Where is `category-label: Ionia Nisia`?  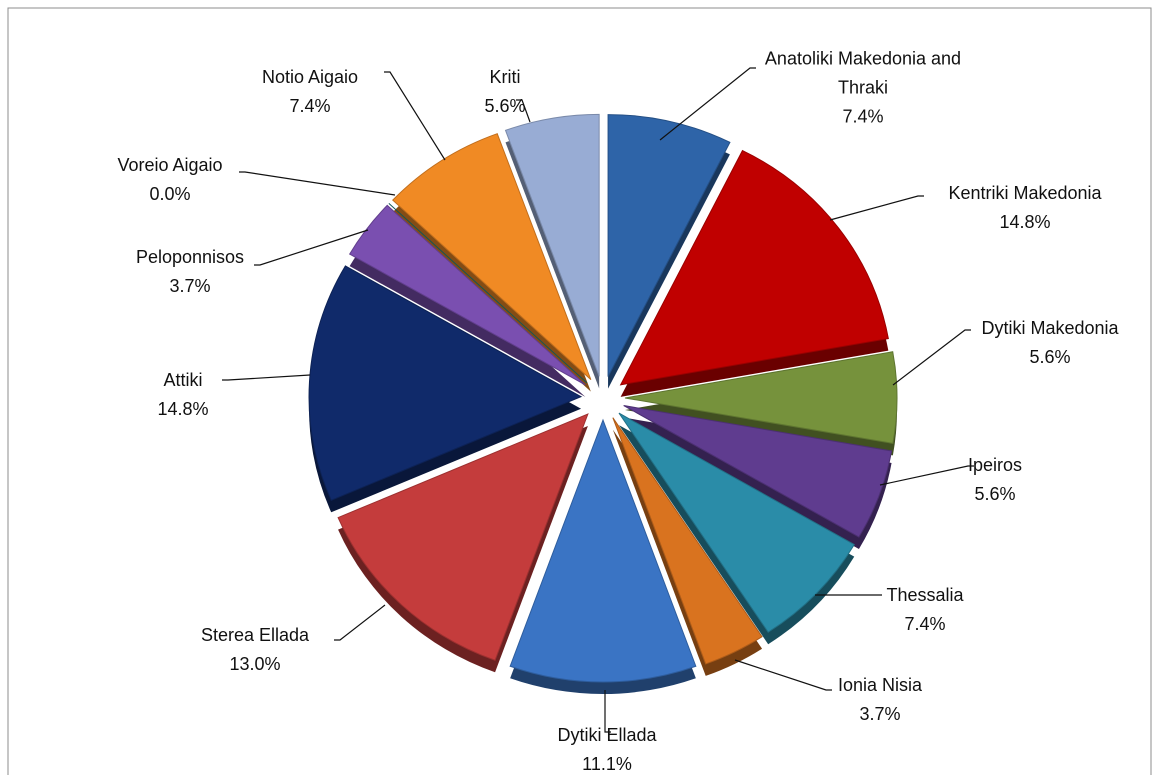
category-label: Ionia Nisia is located at coordinates (880, 685).